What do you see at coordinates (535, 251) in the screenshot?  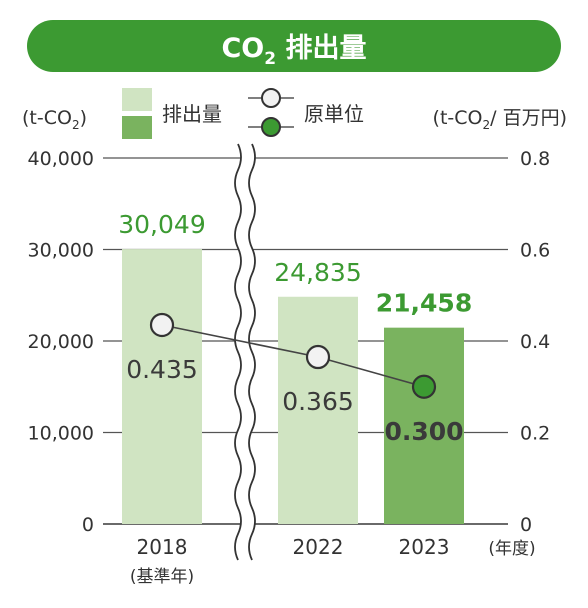 I see `right-tick-label: 0.6` at bounding box center [535, 251].